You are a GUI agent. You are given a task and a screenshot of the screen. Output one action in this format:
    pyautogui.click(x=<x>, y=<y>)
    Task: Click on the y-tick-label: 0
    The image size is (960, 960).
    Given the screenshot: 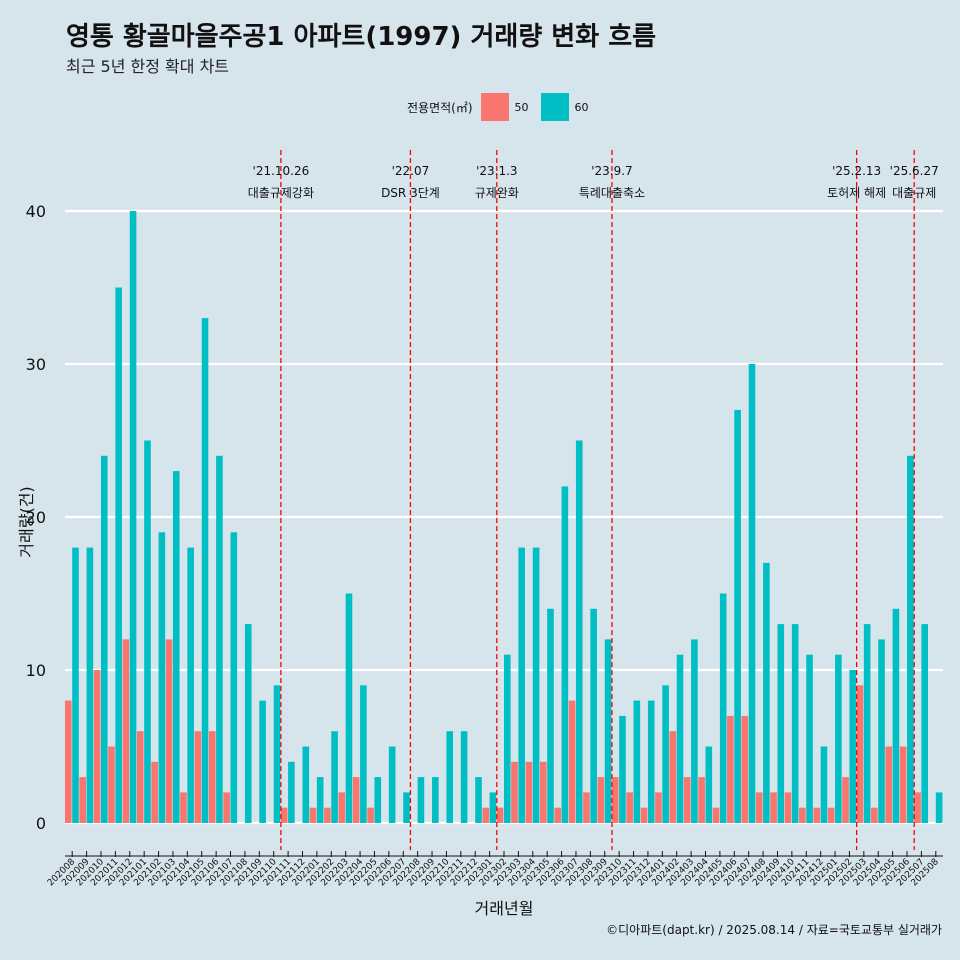 What is the action you would take?
    pyautogui.click(x=41, y=823)
    